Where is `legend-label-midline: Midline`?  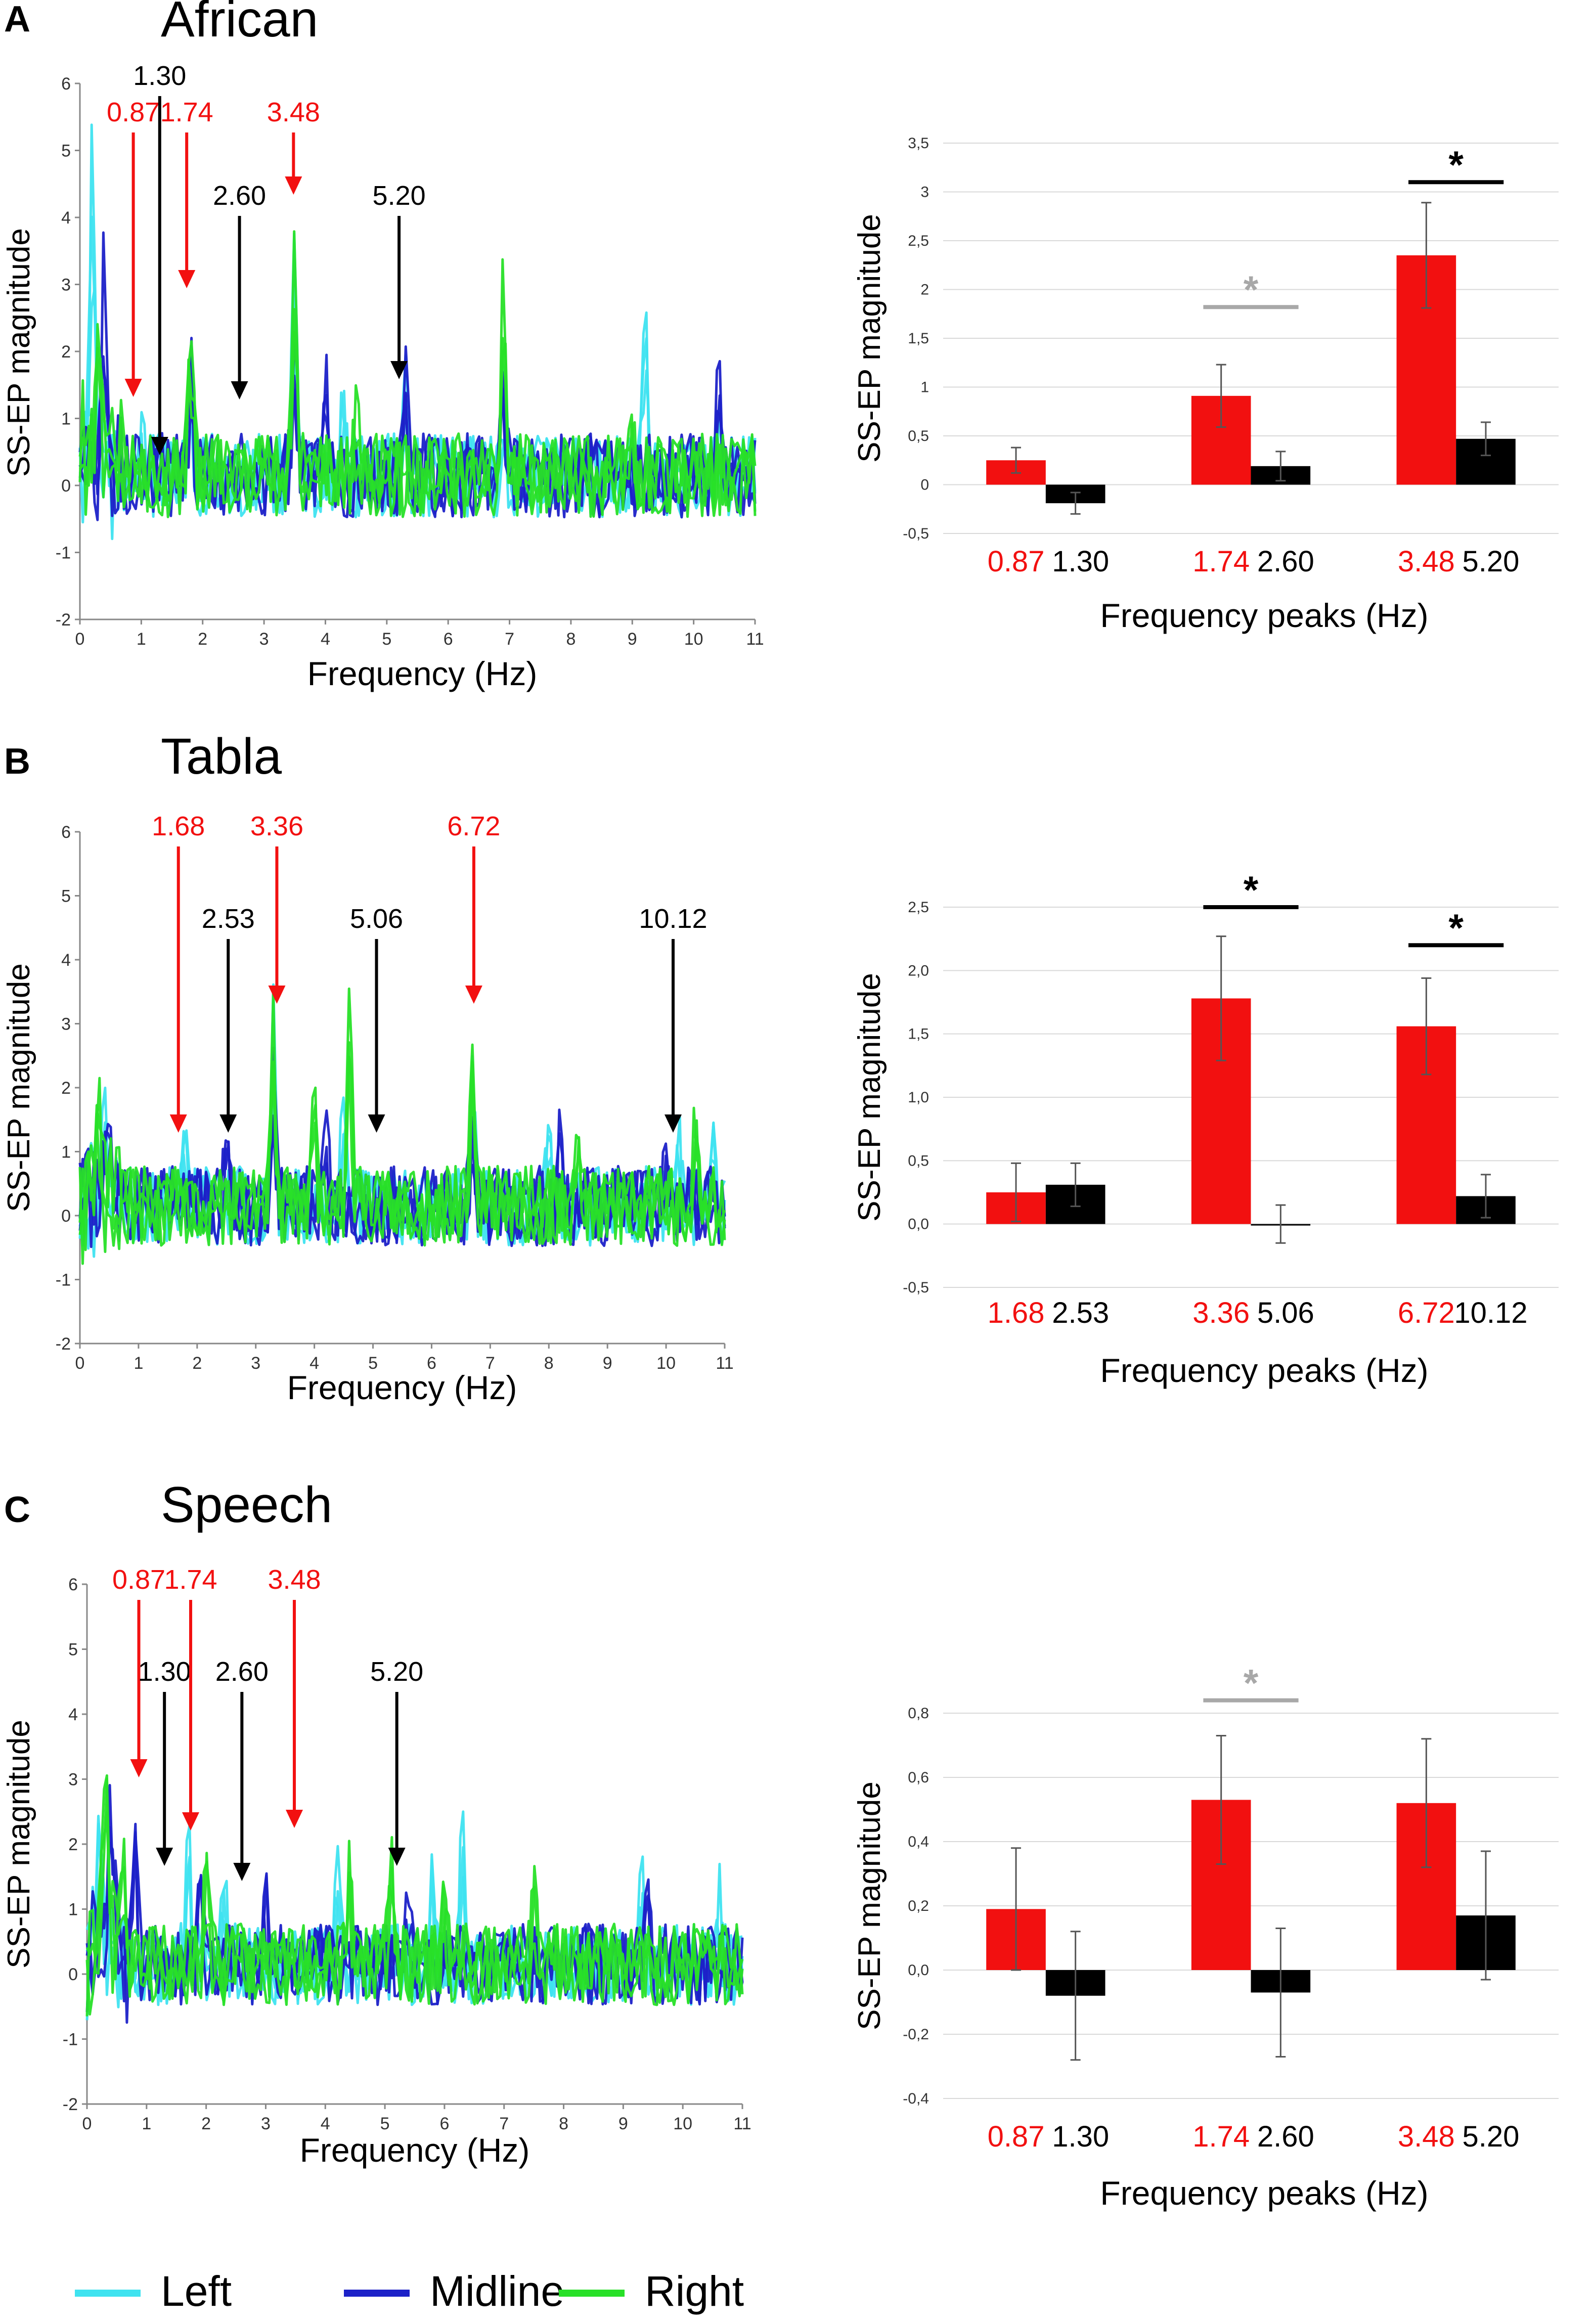 legend-label-midline: Midline is located at coordinates (497, 2291).